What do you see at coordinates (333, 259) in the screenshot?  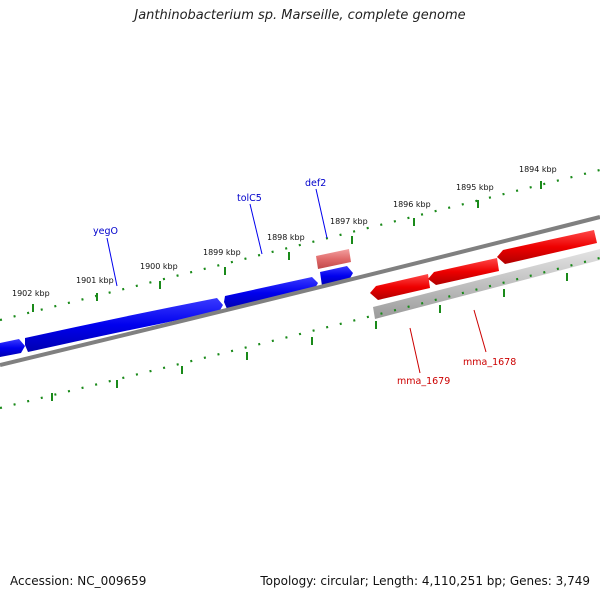 I see `pseudo-gene-block` at bounding box center [333, 259].